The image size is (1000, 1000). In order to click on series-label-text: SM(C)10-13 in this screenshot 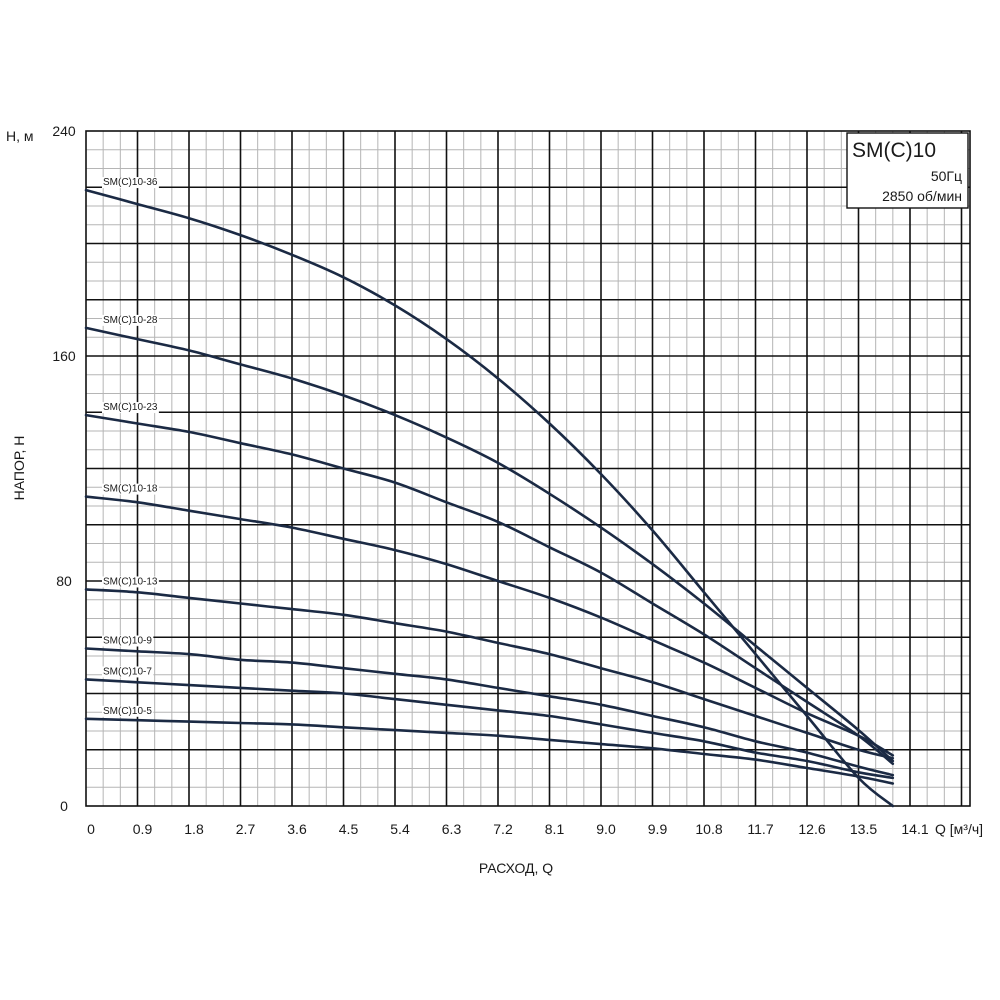, I will do `click(130, 581)`.